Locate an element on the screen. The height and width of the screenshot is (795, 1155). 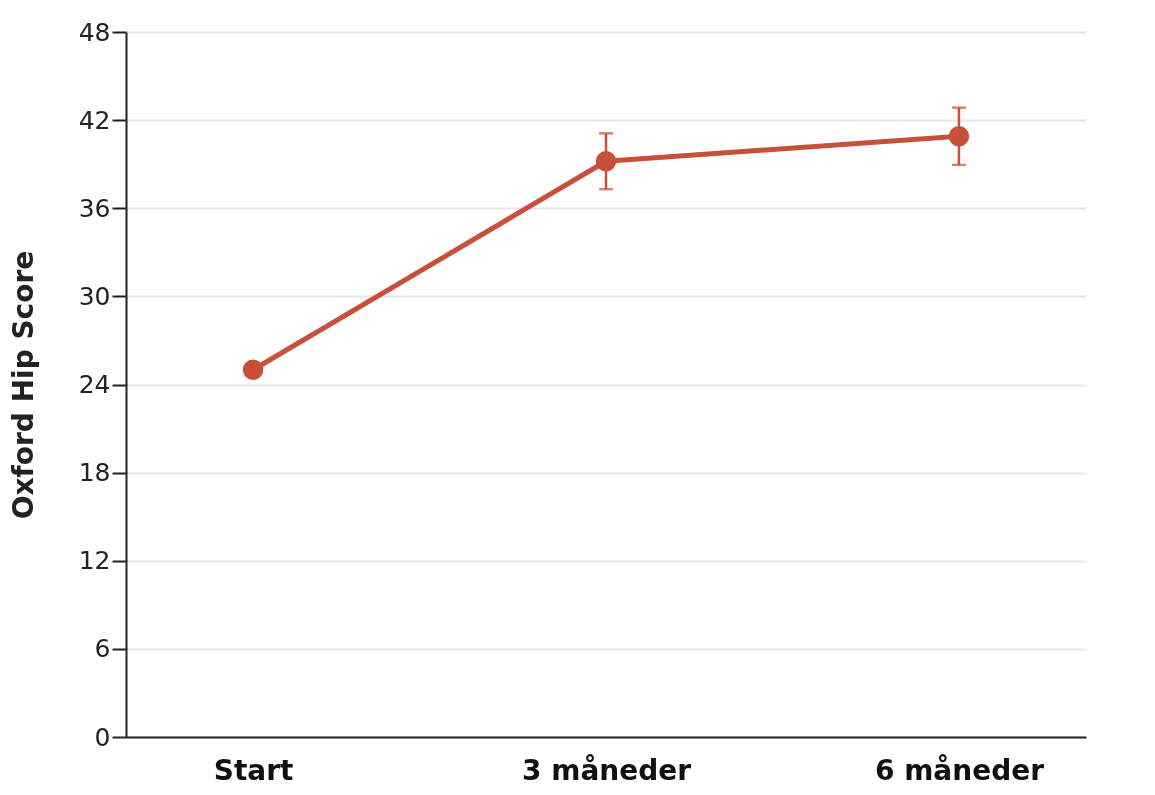
x-tick-label: 6 måneder is located at coordinates (959, 770).